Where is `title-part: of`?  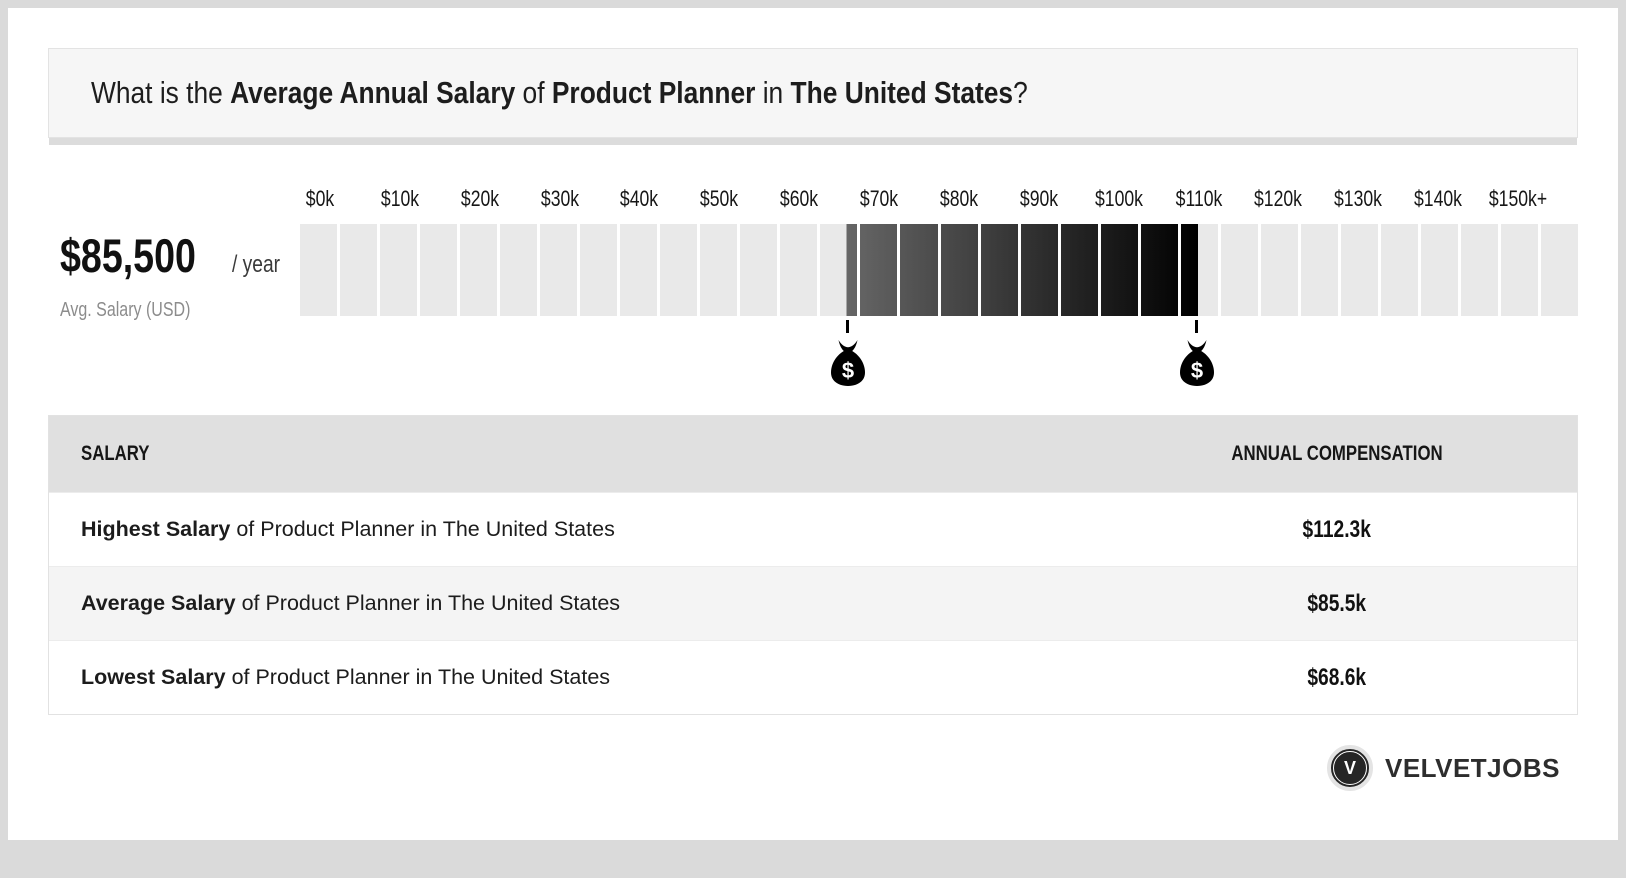
title-part: of is located at coordinates (533, 92).